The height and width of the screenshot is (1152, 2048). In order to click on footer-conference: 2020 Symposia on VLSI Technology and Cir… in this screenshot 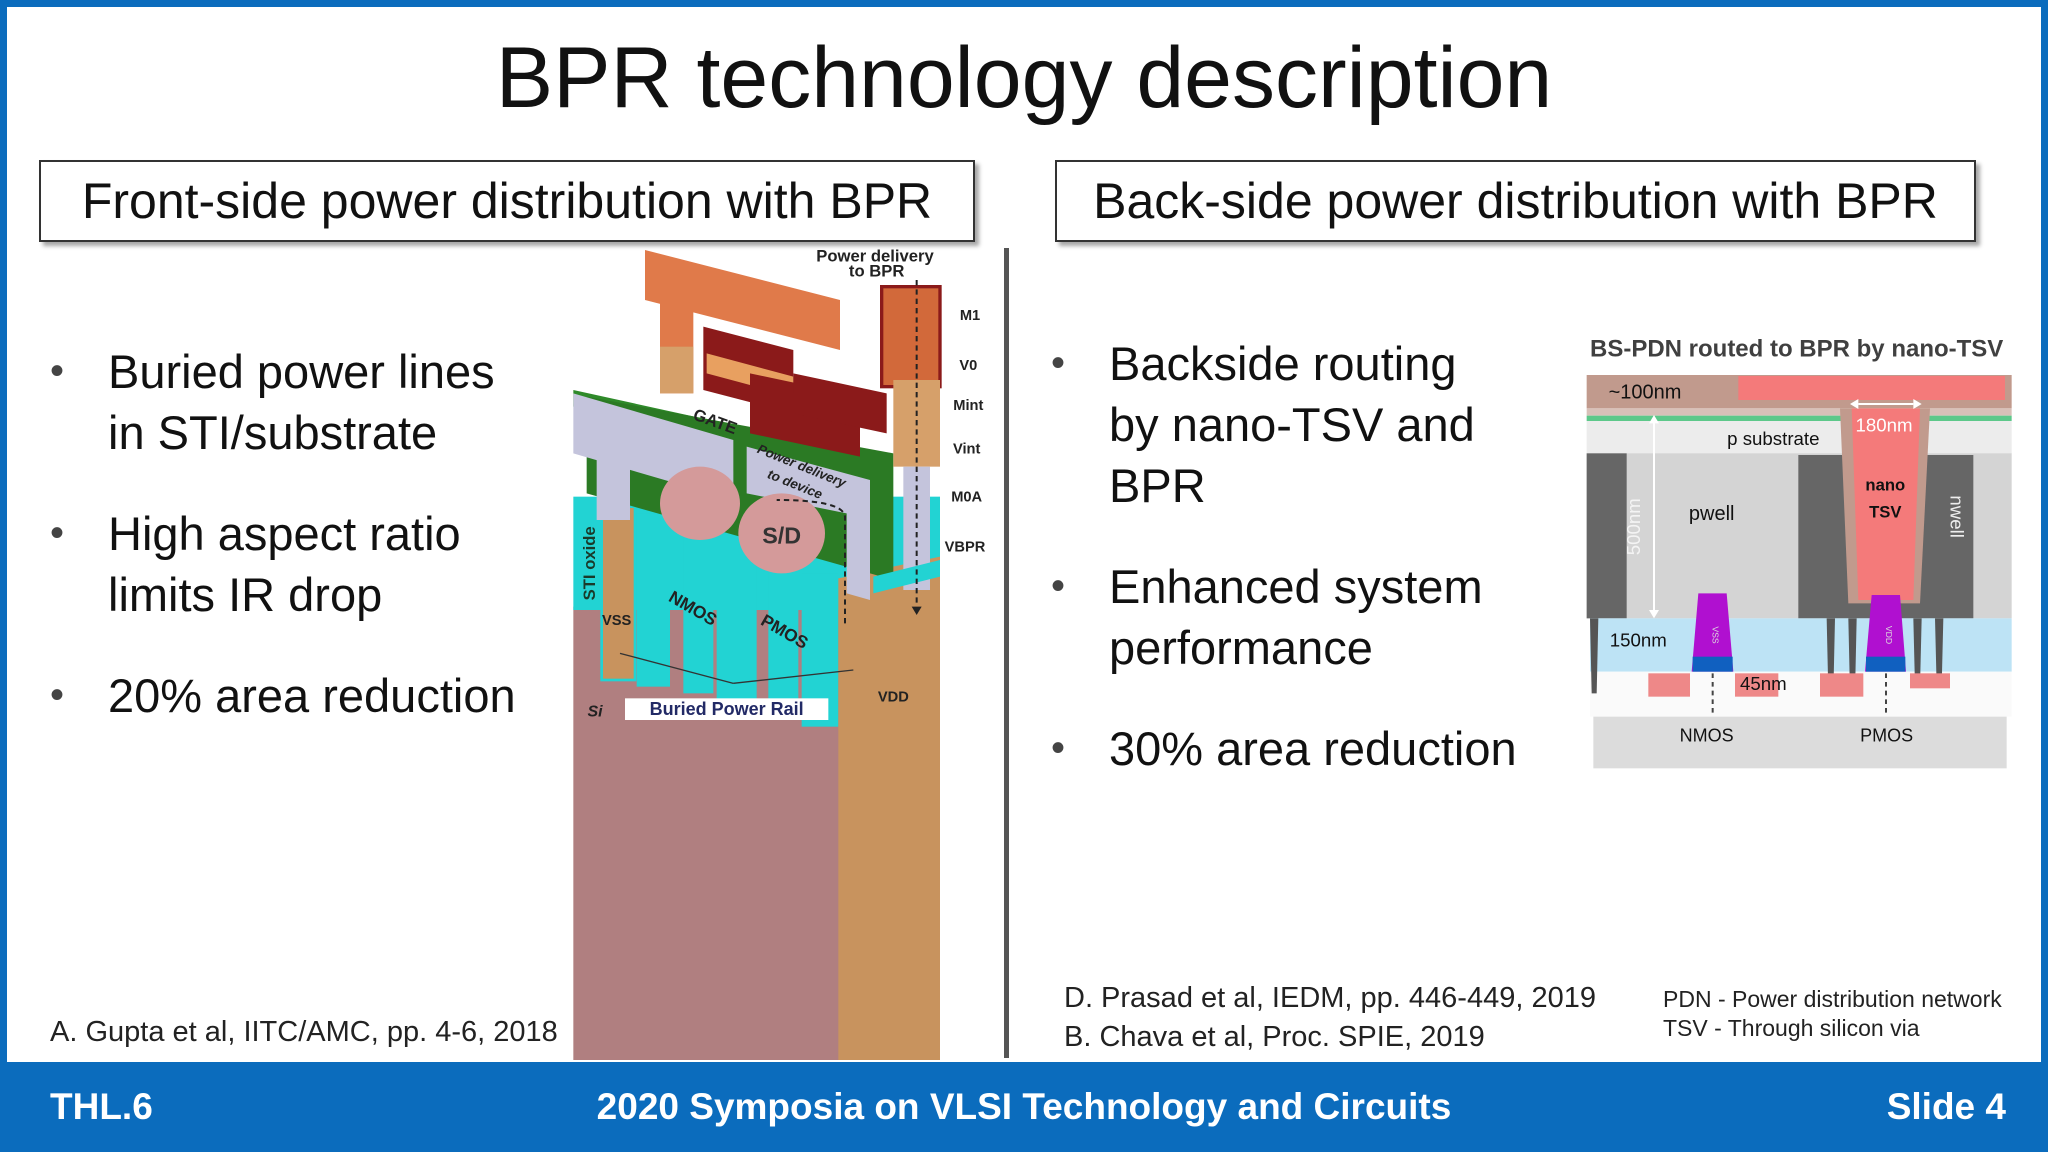, I will do `click(1024, 1106)`.